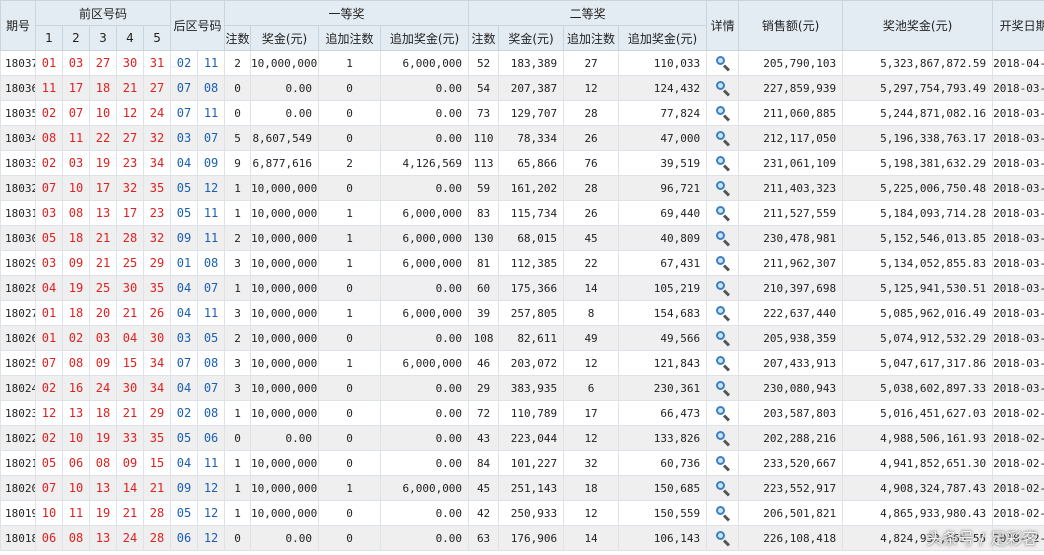 This screenshot has height=555, width=1044. I want to click on front-number: 09, so click(103, 363).